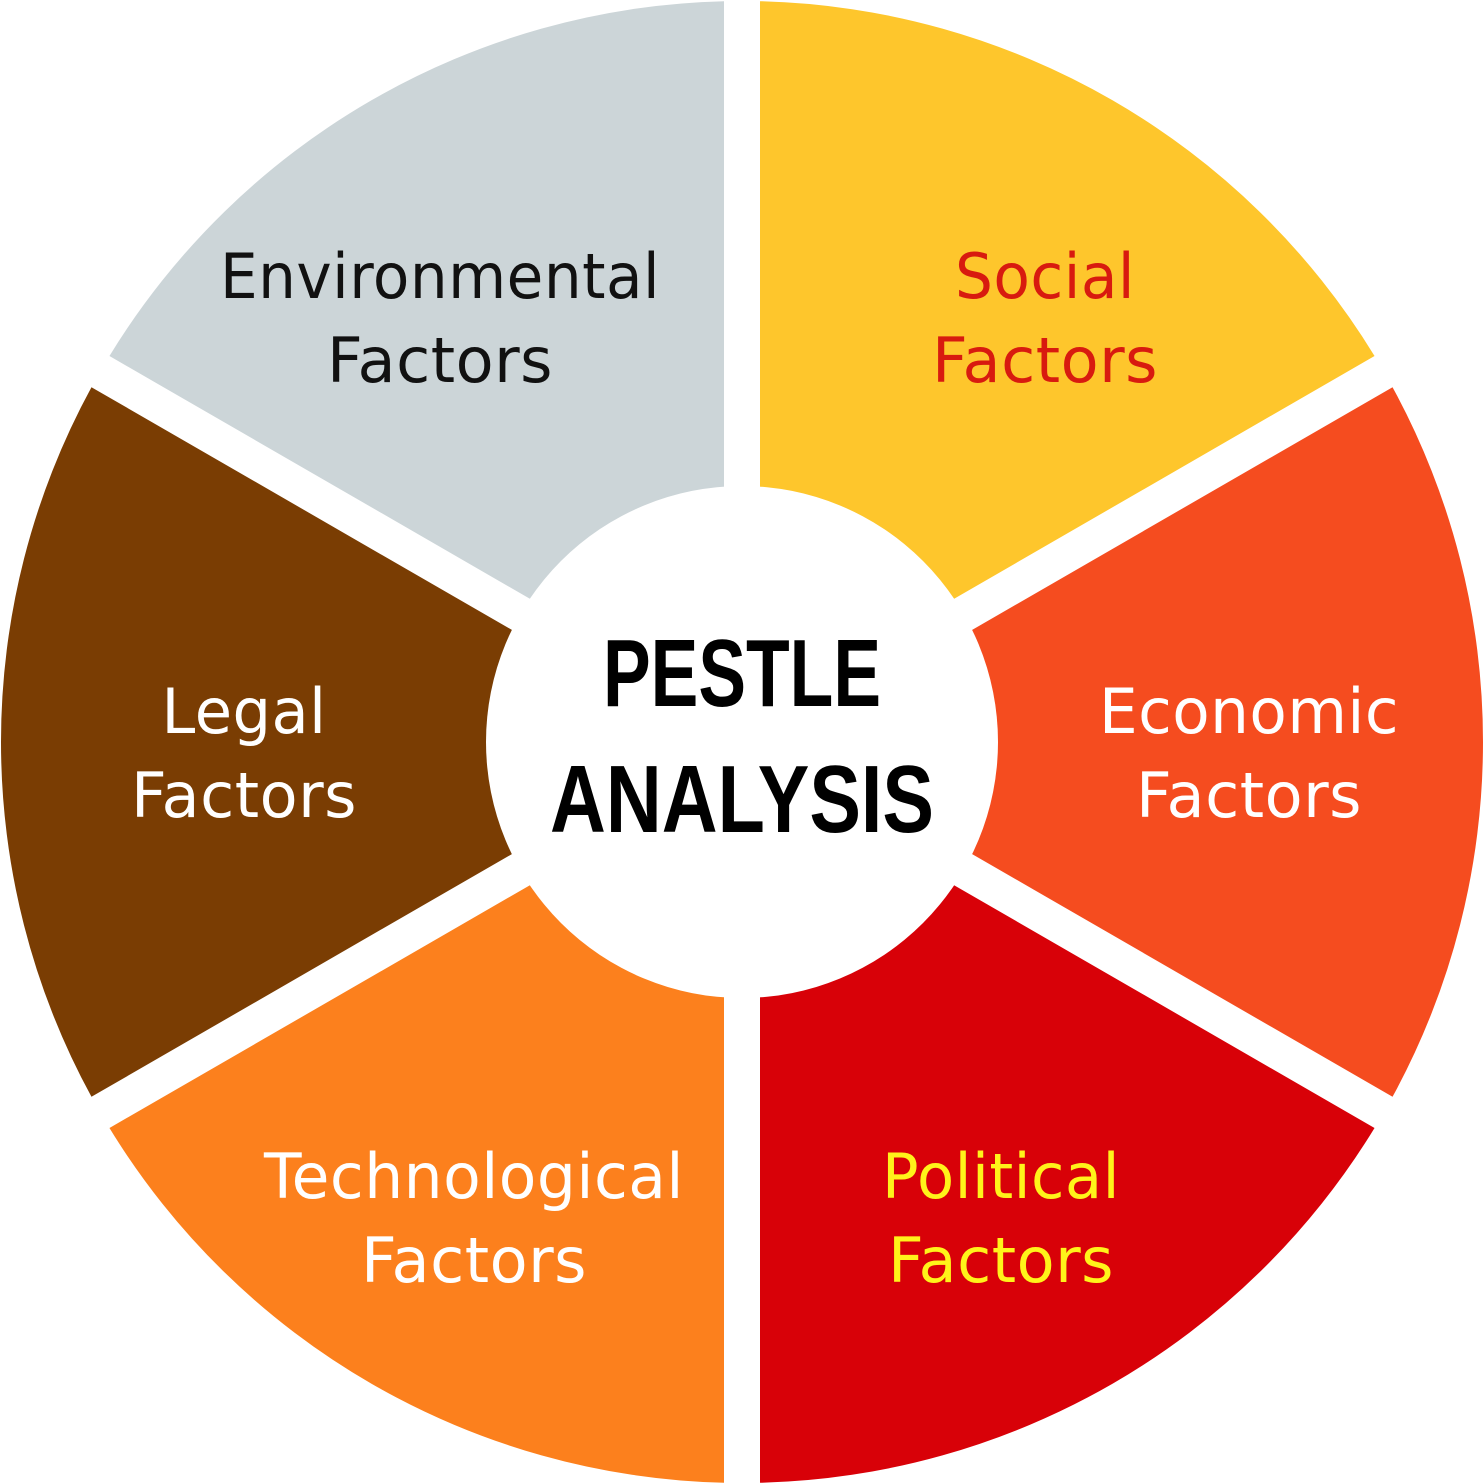 The image size is (1484, 1484). I want to click on label-technological-line2: Factors, so click(474, 1260).